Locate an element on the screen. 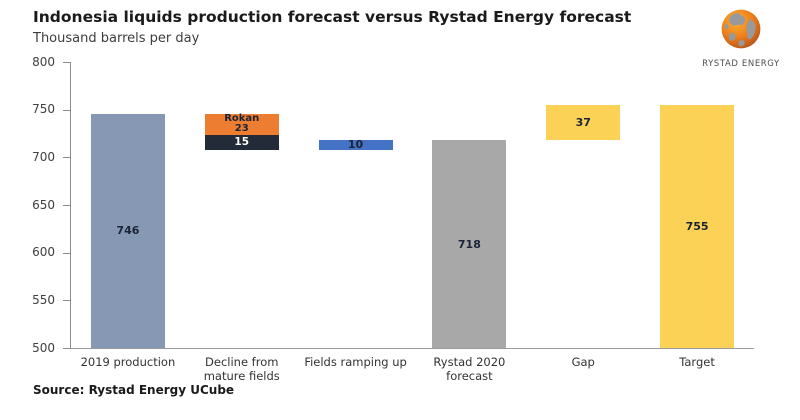 Image resolution: width=800 pixels, height=420 pixels. bar-value-label: 23 is located at coordinates (241, 129).